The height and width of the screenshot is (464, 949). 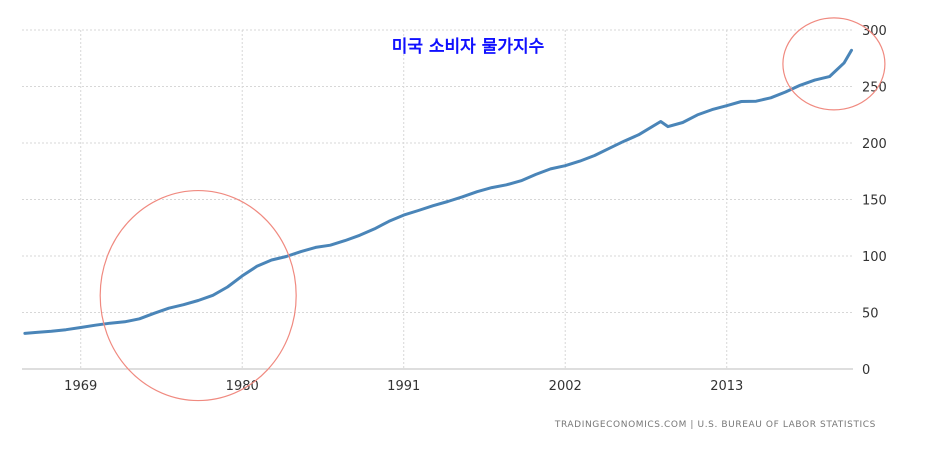 What do you see at coordinates (874, 144) in the screenshot?
I see `y-tick-label: 200` at bounding box center [874, 144].